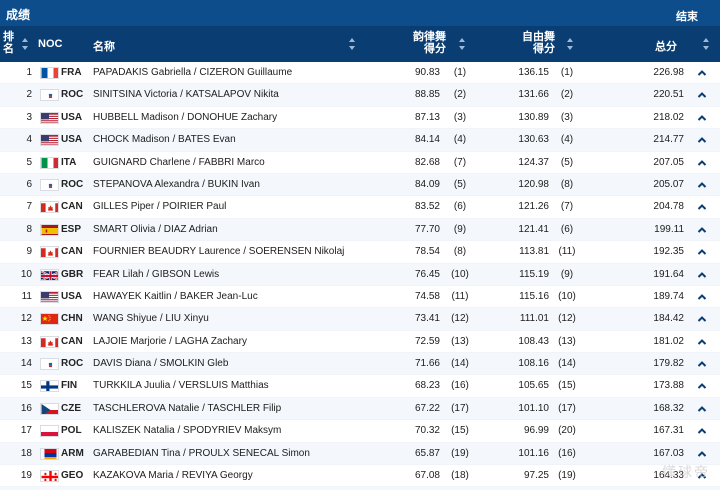  What do you see at coordinates (50, 44) in the screenshot?
I see `noc-header: NOC` at bounding box center [50, 44].